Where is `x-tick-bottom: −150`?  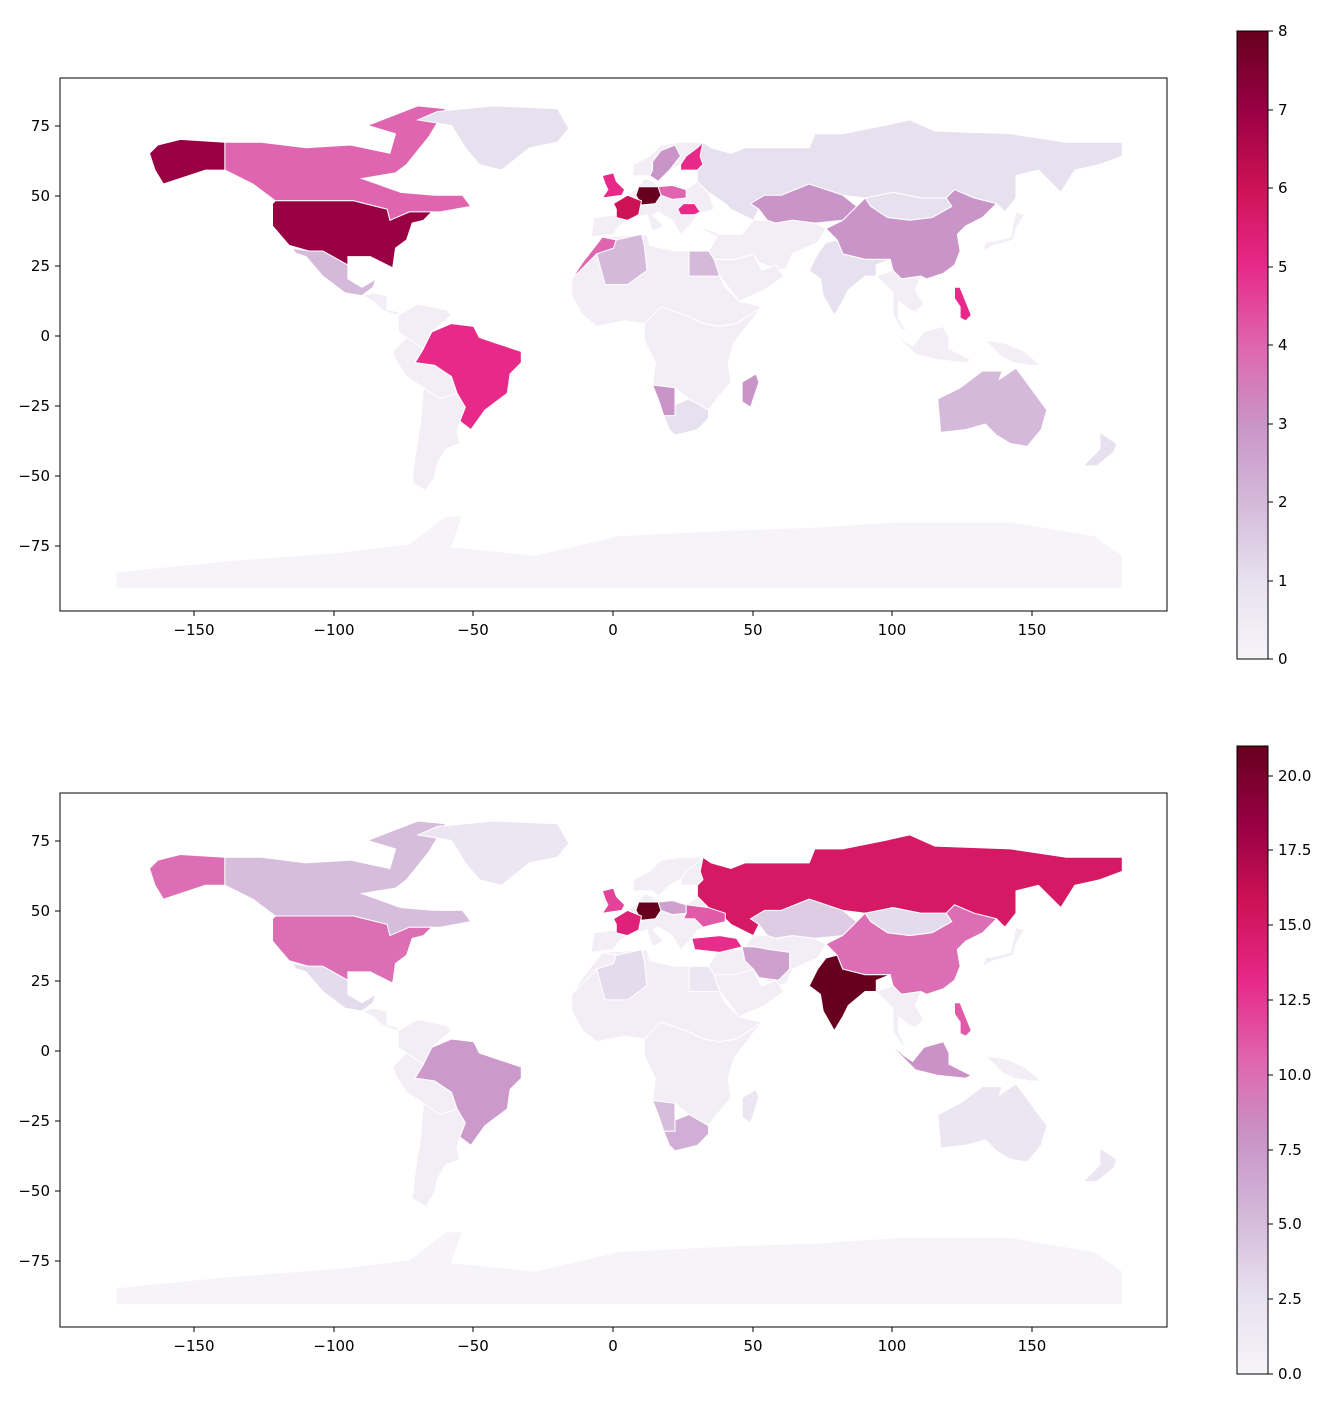
x-tick-bottom: −150 is located at coordinates (194, 1341).